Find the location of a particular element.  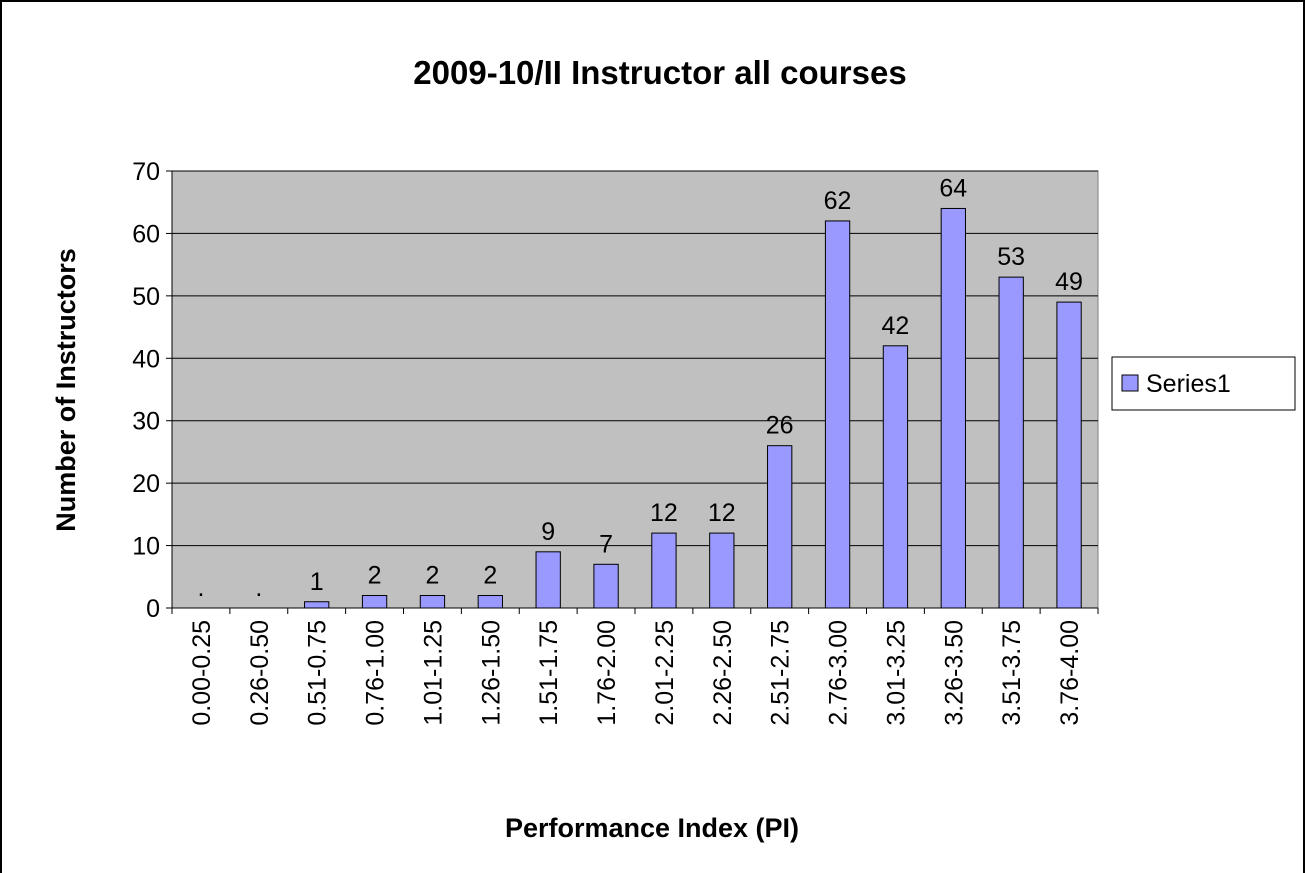

legend-box is located at coordinates (1203, 383).